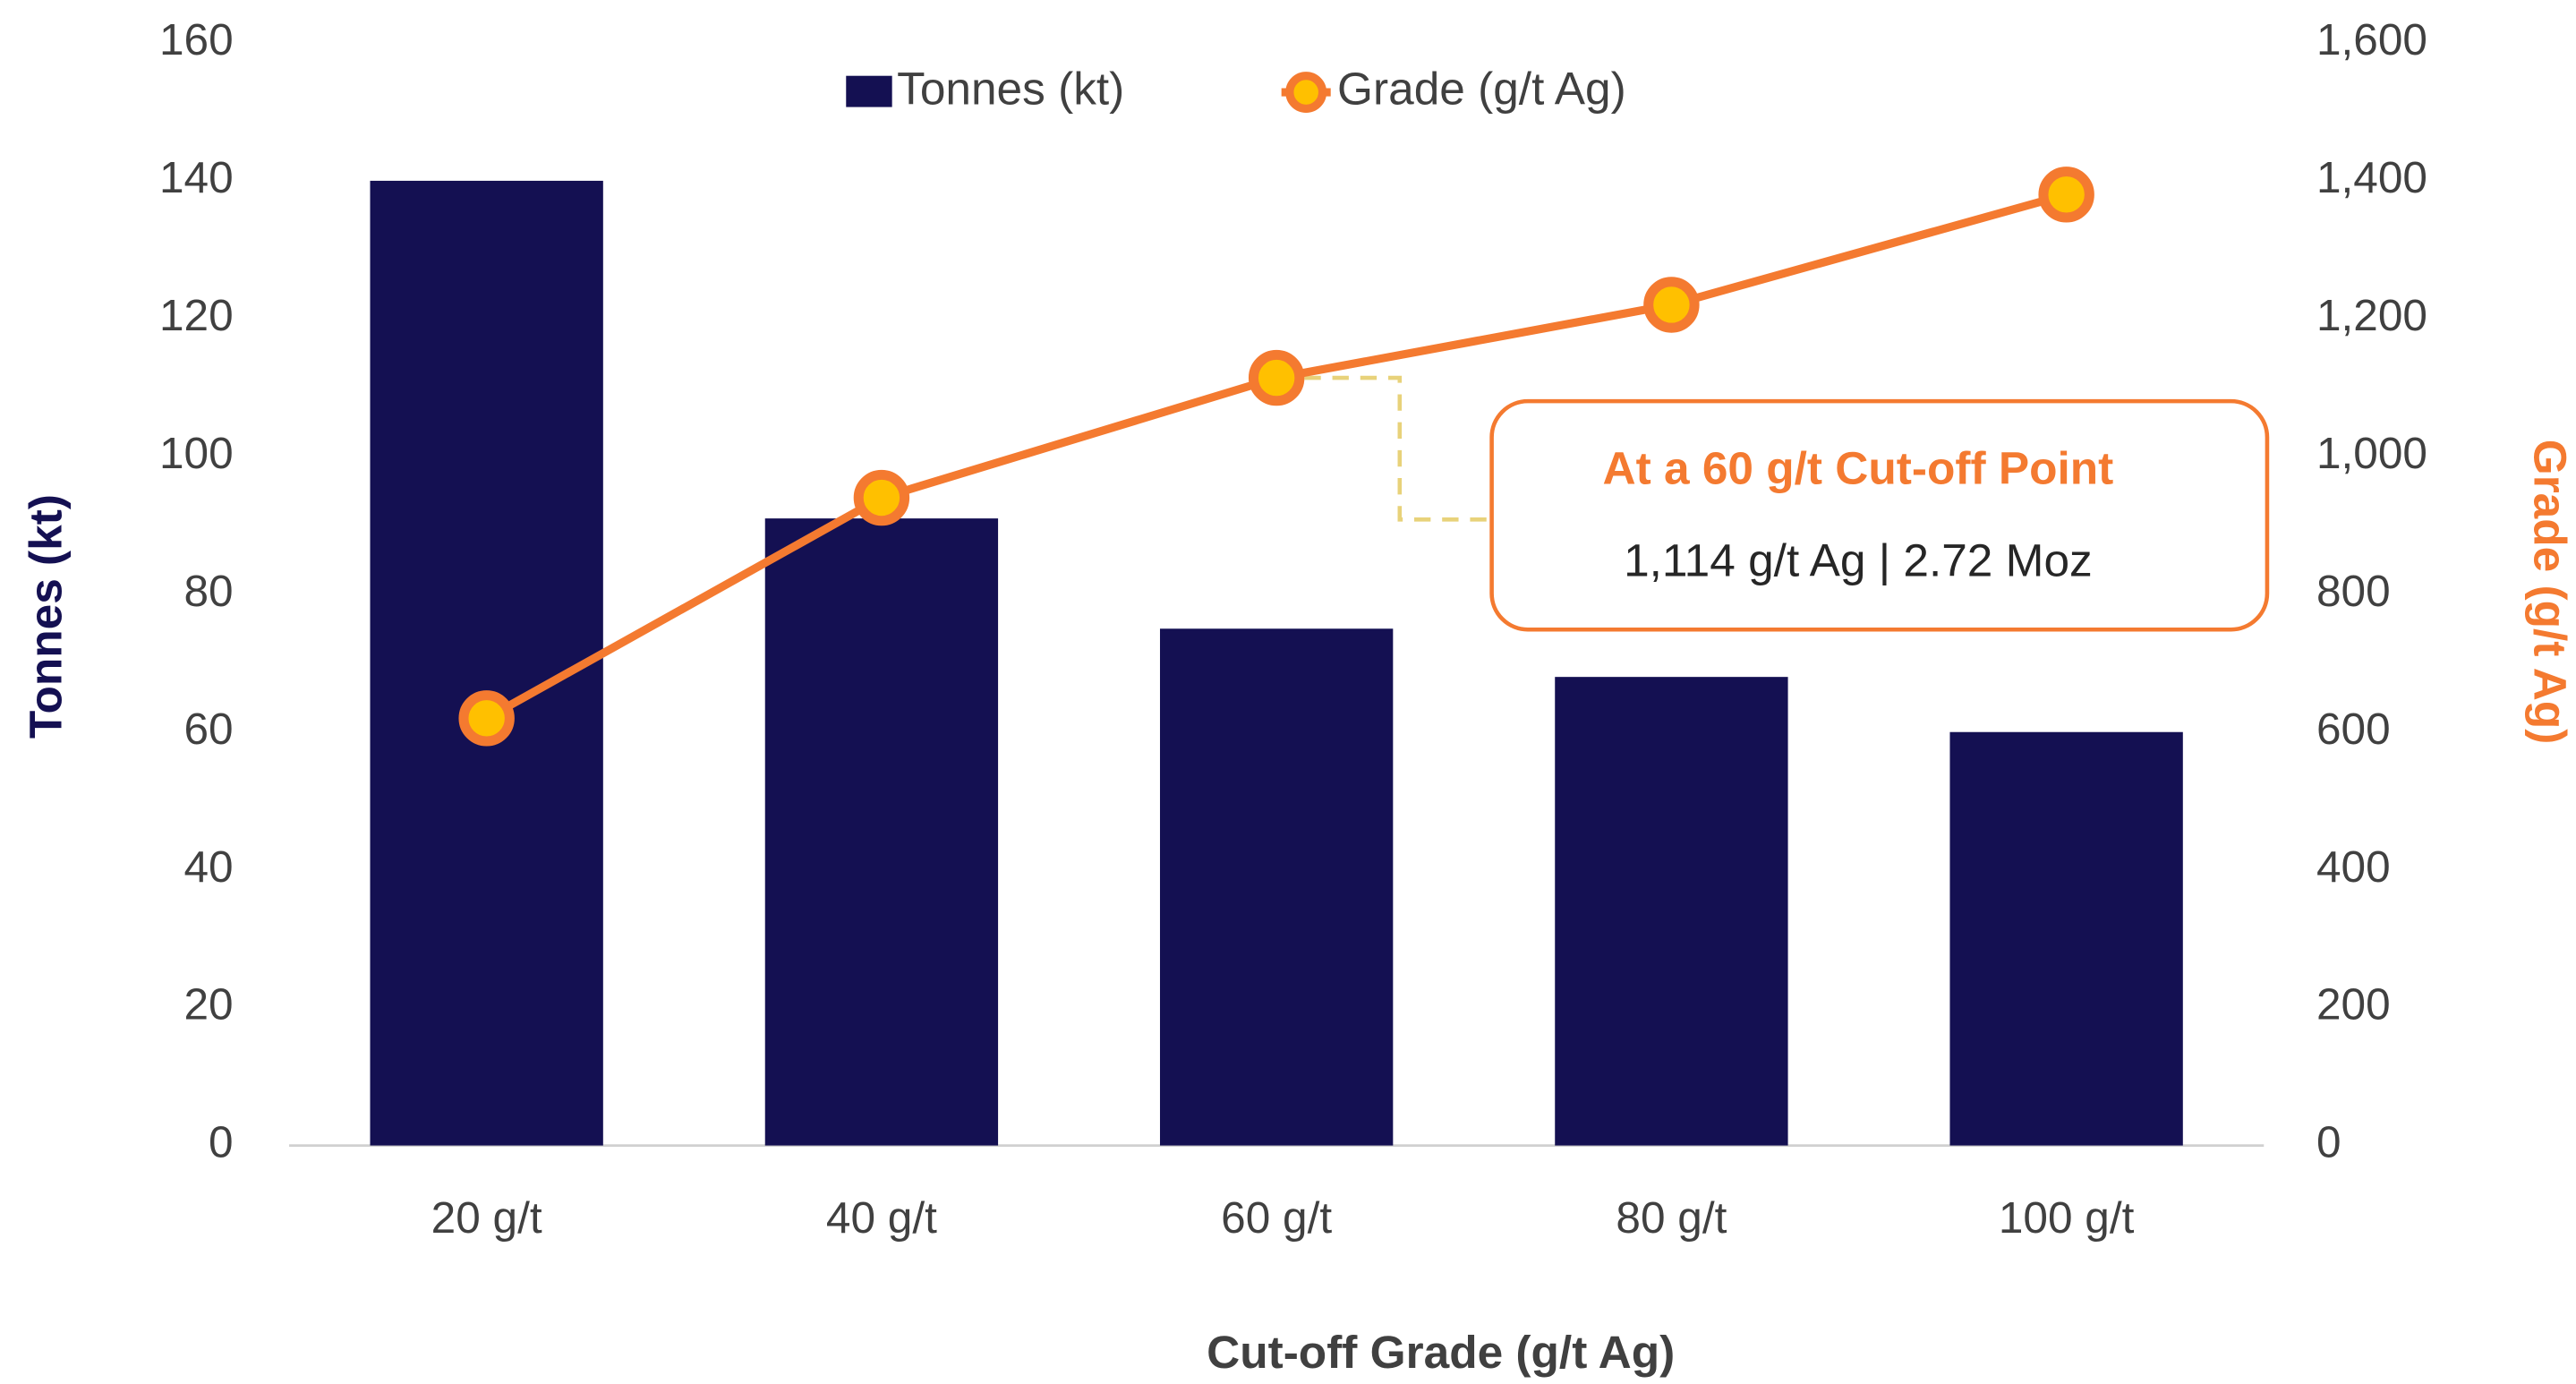 This screenshot has height=1384, width=2576. Describe the element at coordinates (1276, 1217) in the screenshot. I see `x-tick-label: 60 g/t` at that location.